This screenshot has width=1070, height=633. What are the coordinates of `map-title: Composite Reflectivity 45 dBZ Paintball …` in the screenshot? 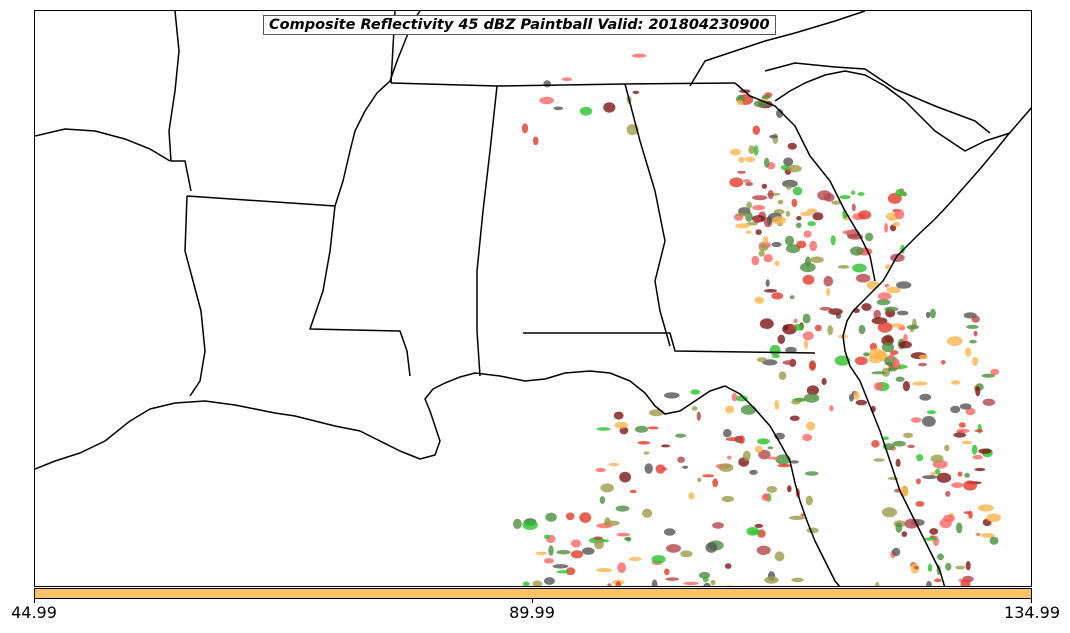 It's located at (519, 25).